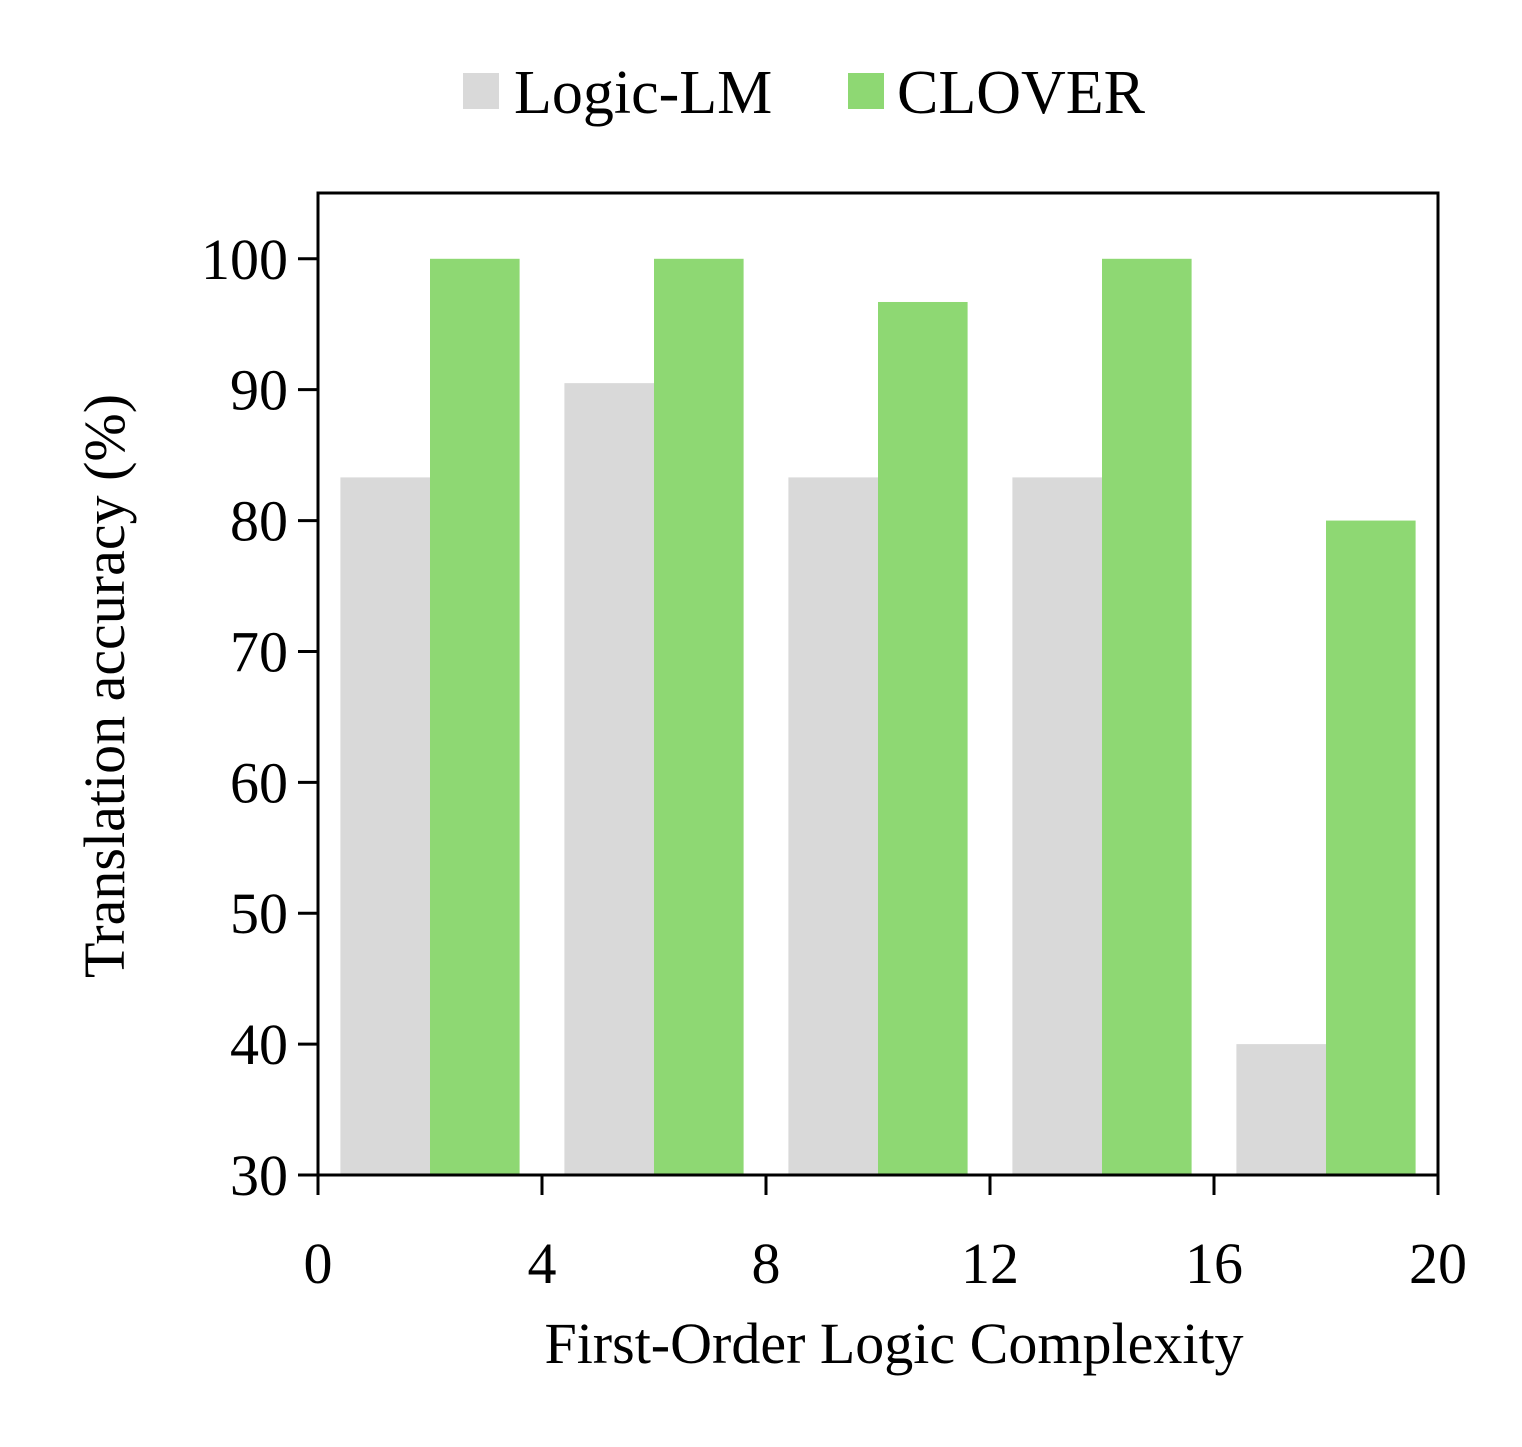 Image resolution: width=1522 pixels, height=1447 pixels. Describe the element at coordinates (244, 259) in the screenshot. I see `y-tick-label-100: 100` at that location.